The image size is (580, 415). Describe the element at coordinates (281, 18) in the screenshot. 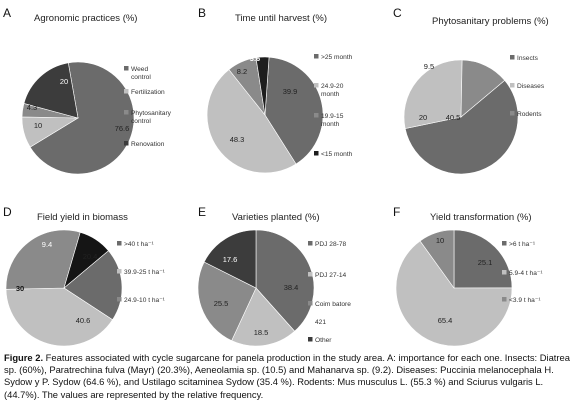

I see `panel-title: Time until harvest (%)` at that location.